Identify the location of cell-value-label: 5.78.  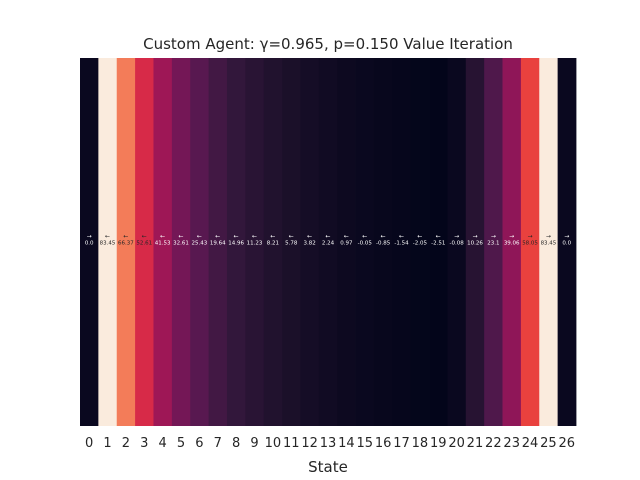
(291, 244).